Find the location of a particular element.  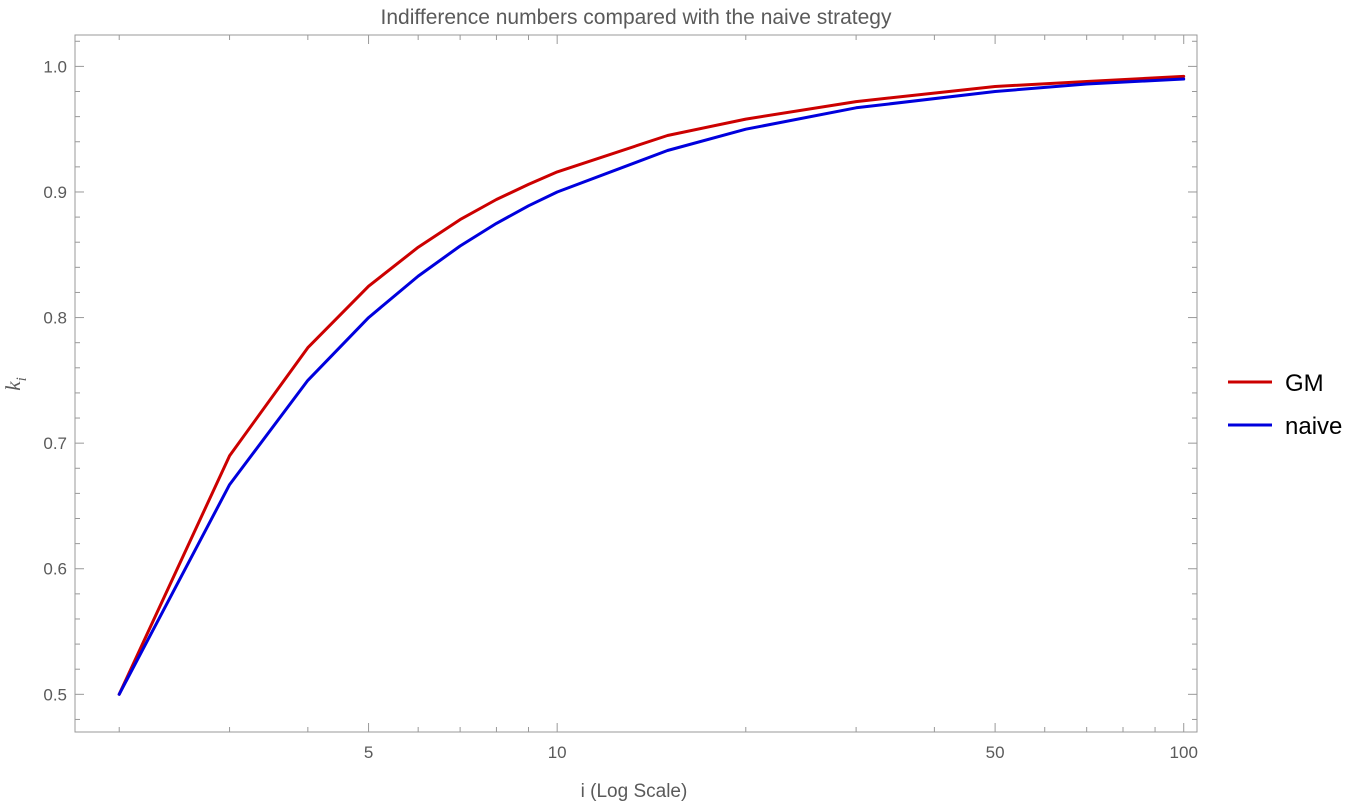

y-tick-label: 0.5 is located at coordinates (55, 694).